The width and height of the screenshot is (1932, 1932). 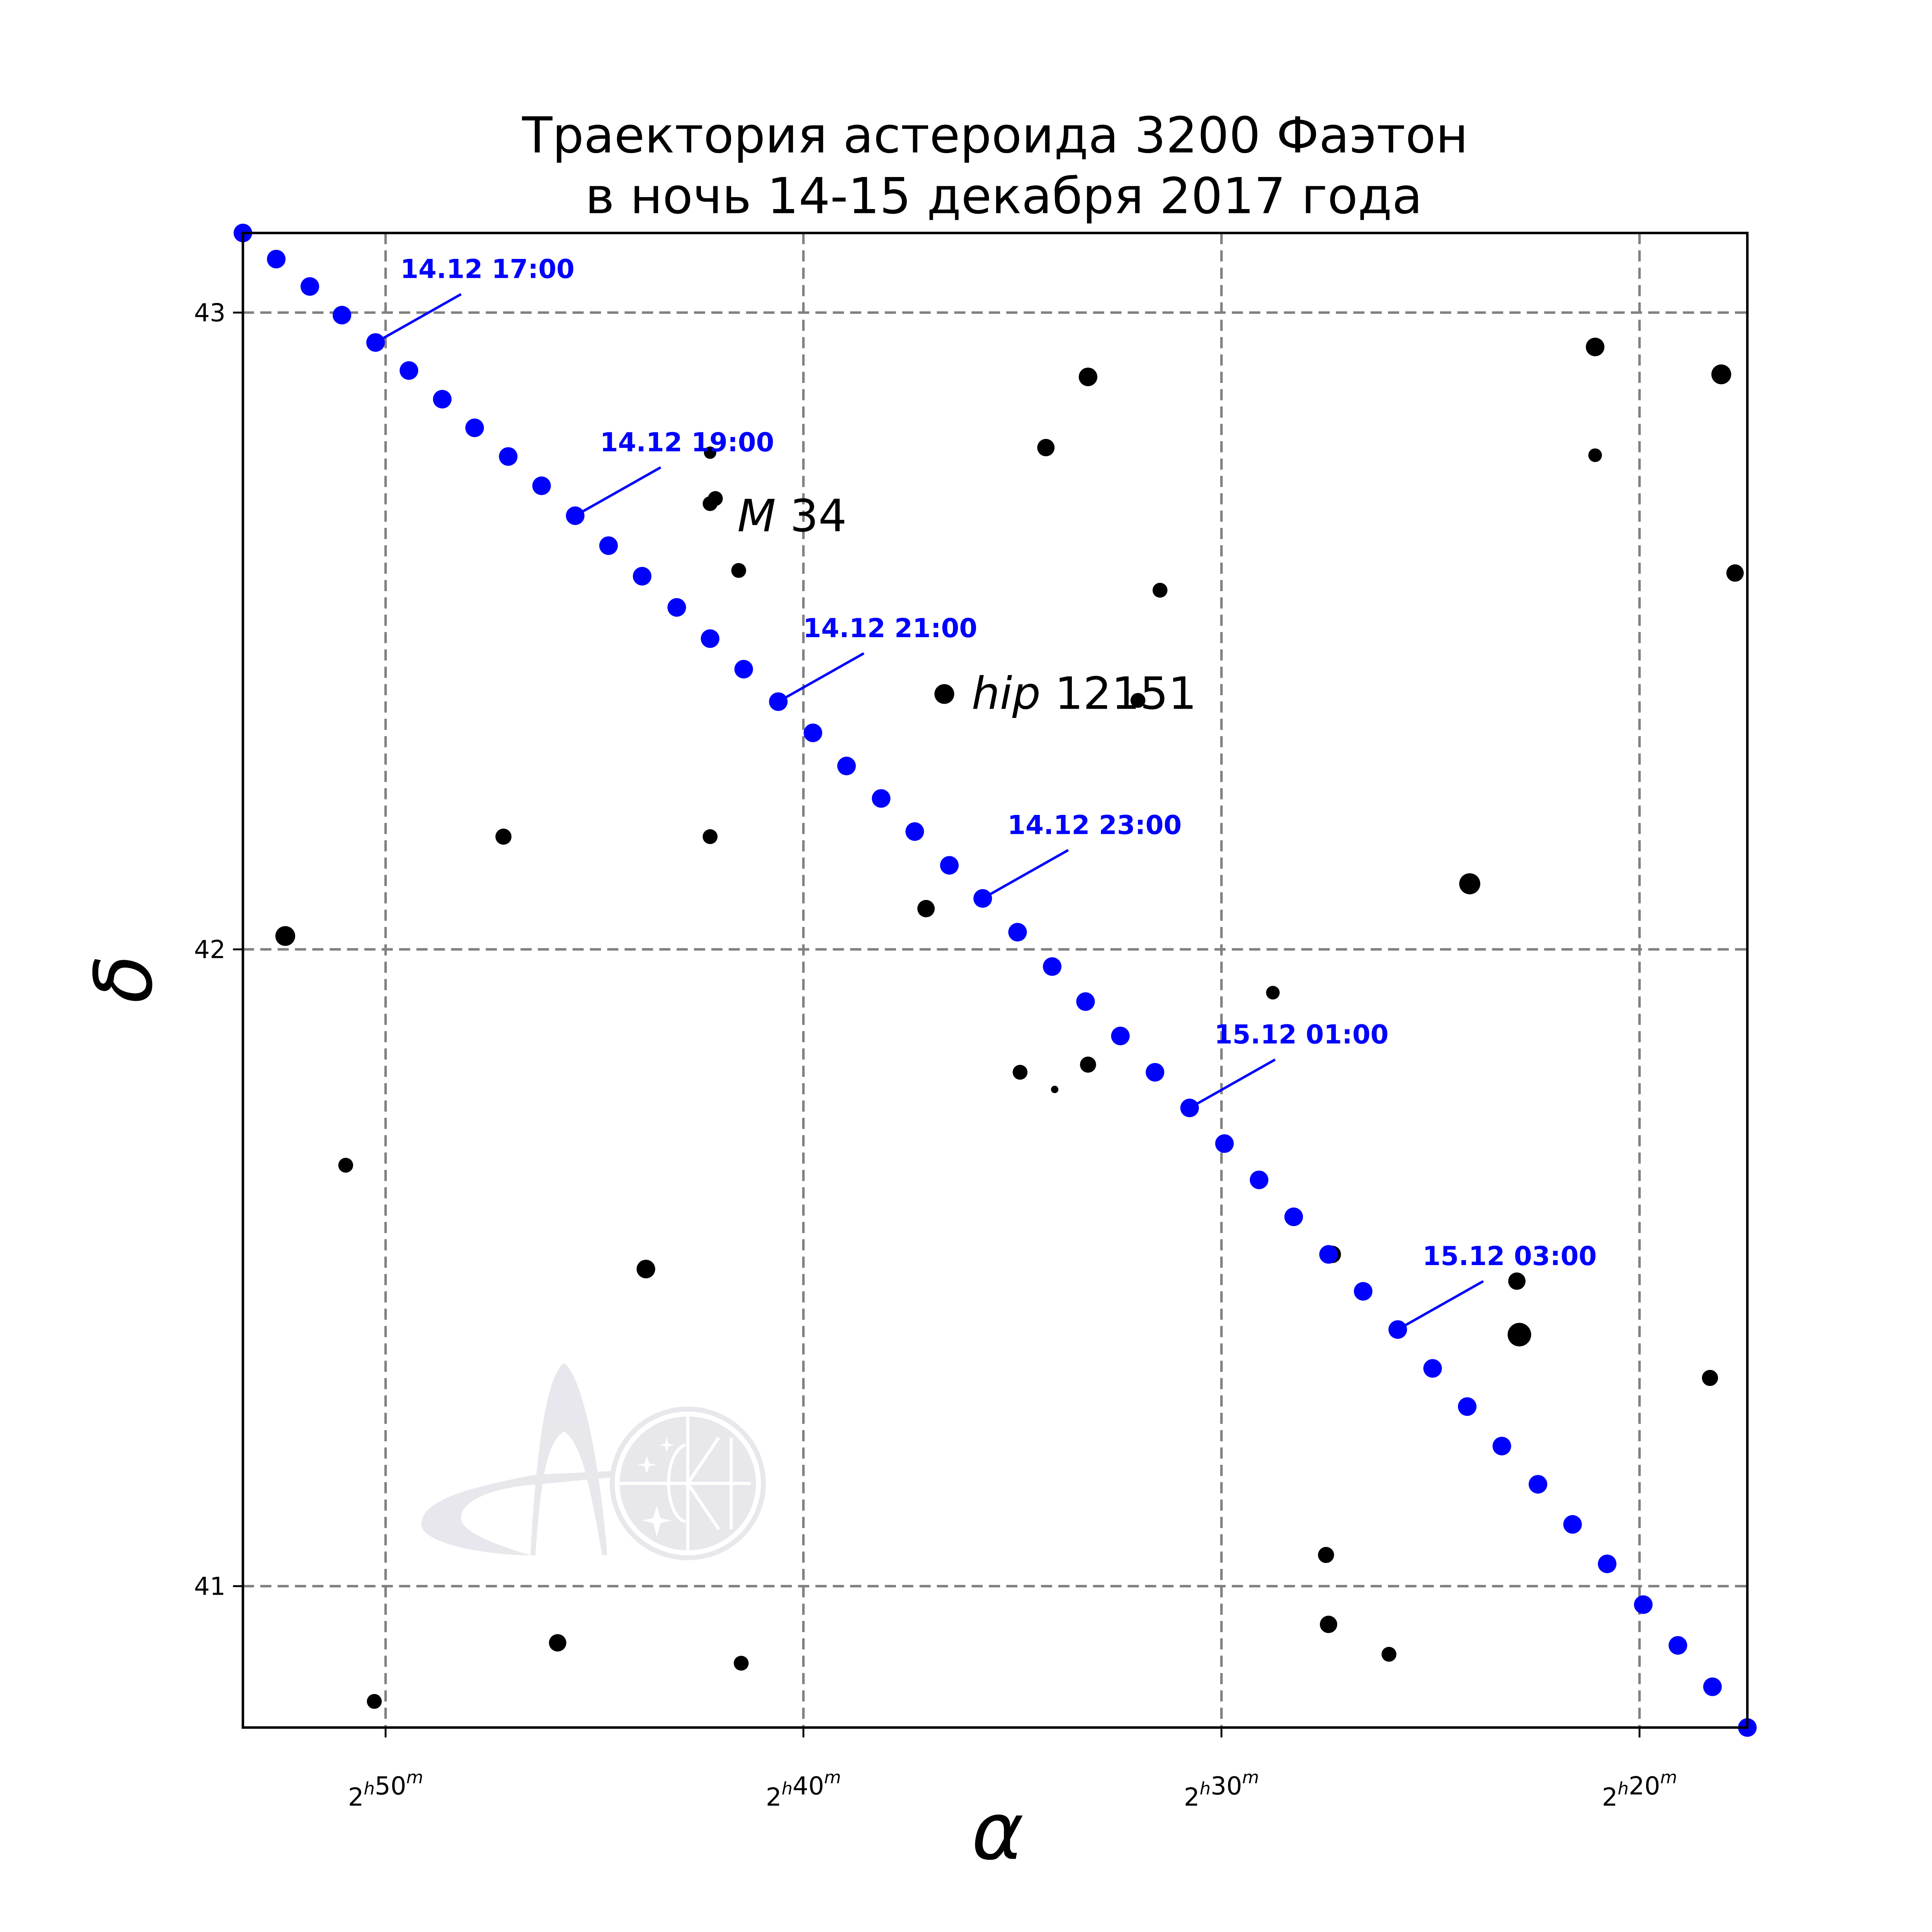 What do you see at coordinates (1094, 825) in the screenshot?
I see `time-label: 14.12 23:00` at bounding box center [1094, 825].